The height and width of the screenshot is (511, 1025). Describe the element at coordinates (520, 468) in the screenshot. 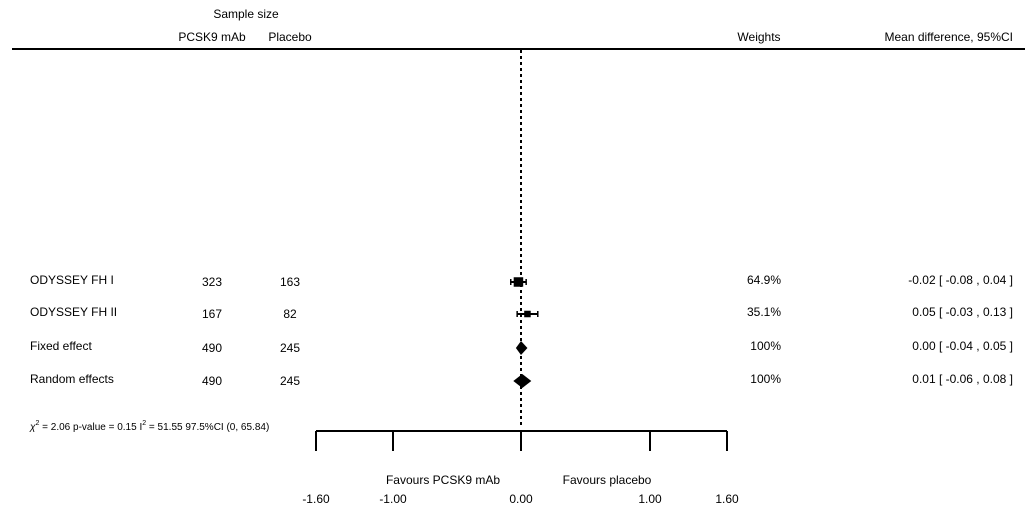

I see `x-axis: -1.60 -1.00 0.00 1.00 1.60` at that location.